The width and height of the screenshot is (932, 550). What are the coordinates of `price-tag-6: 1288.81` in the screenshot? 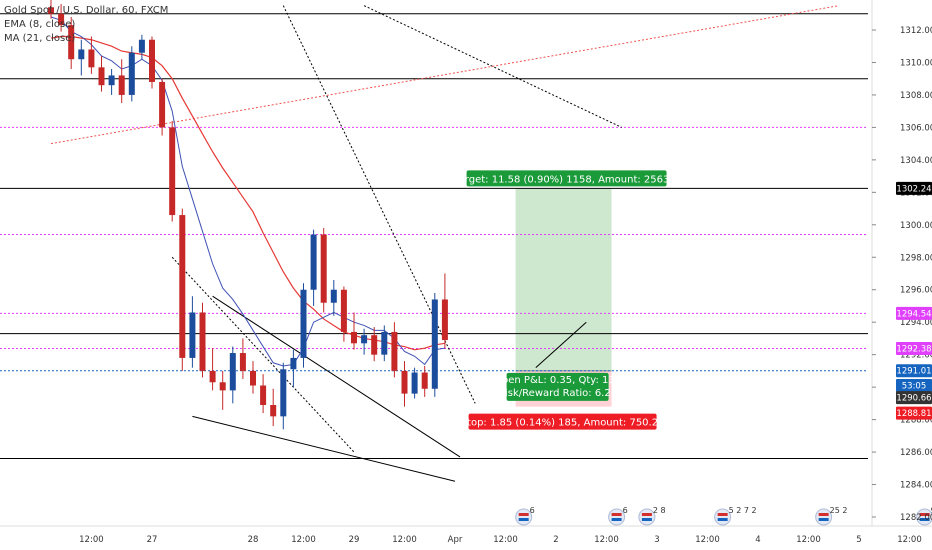 It's located at (914, 413).